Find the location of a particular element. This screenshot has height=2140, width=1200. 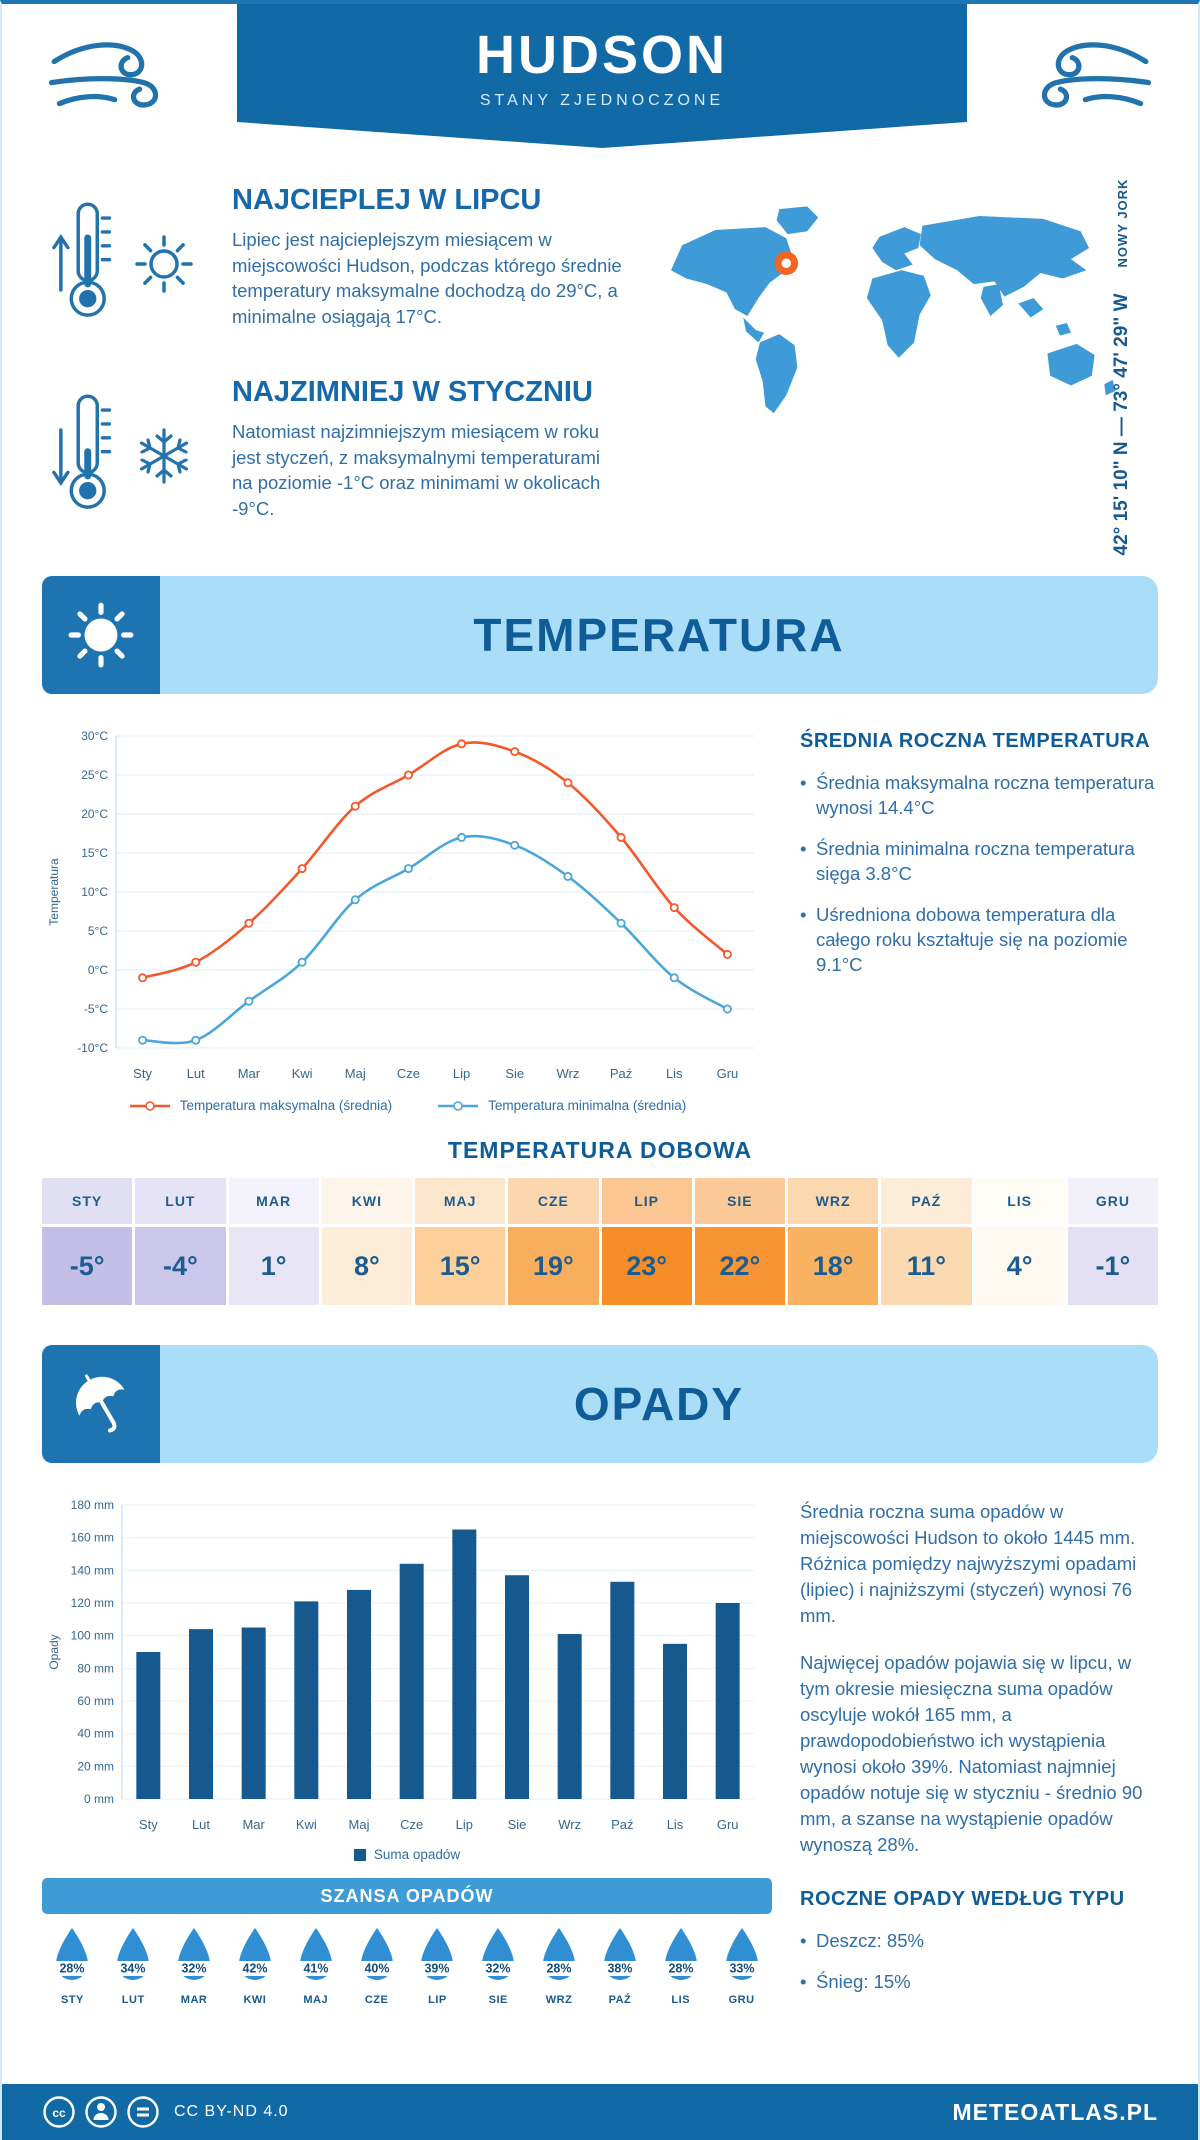

footer: cc CC BY-ND 4.0 METEOATLAS.PL is located at coordinates (600, 2112).